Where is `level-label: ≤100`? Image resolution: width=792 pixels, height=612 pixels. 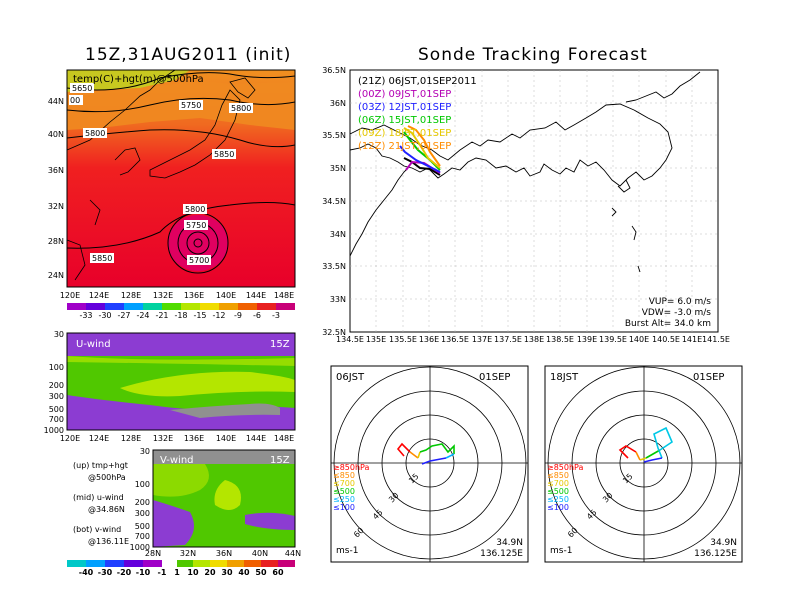
level-label: ≤100 is located at coordinates (344, 507).